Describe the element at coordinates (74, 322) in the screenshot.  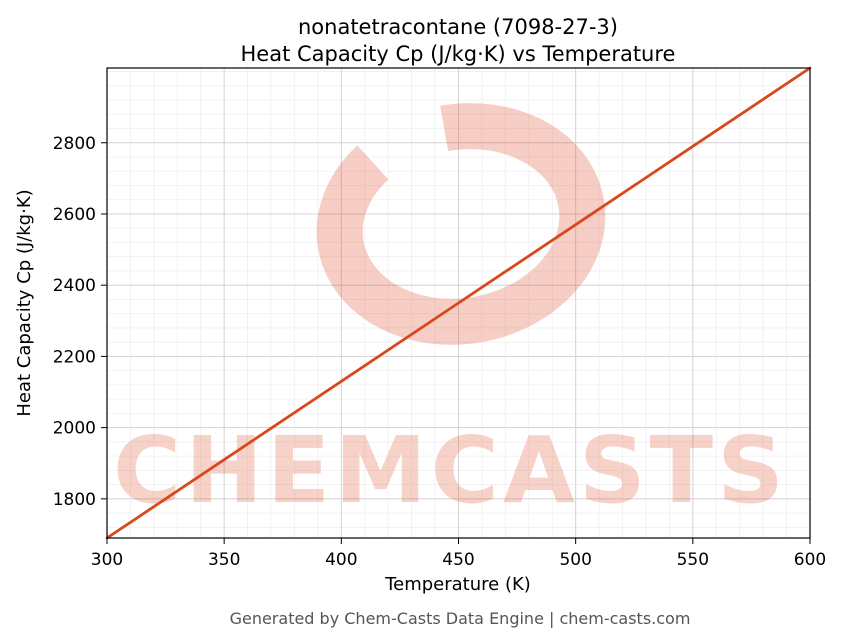
I see `y-tick-labels: 1800 2000 2200 2400 2600 2800` at that location.